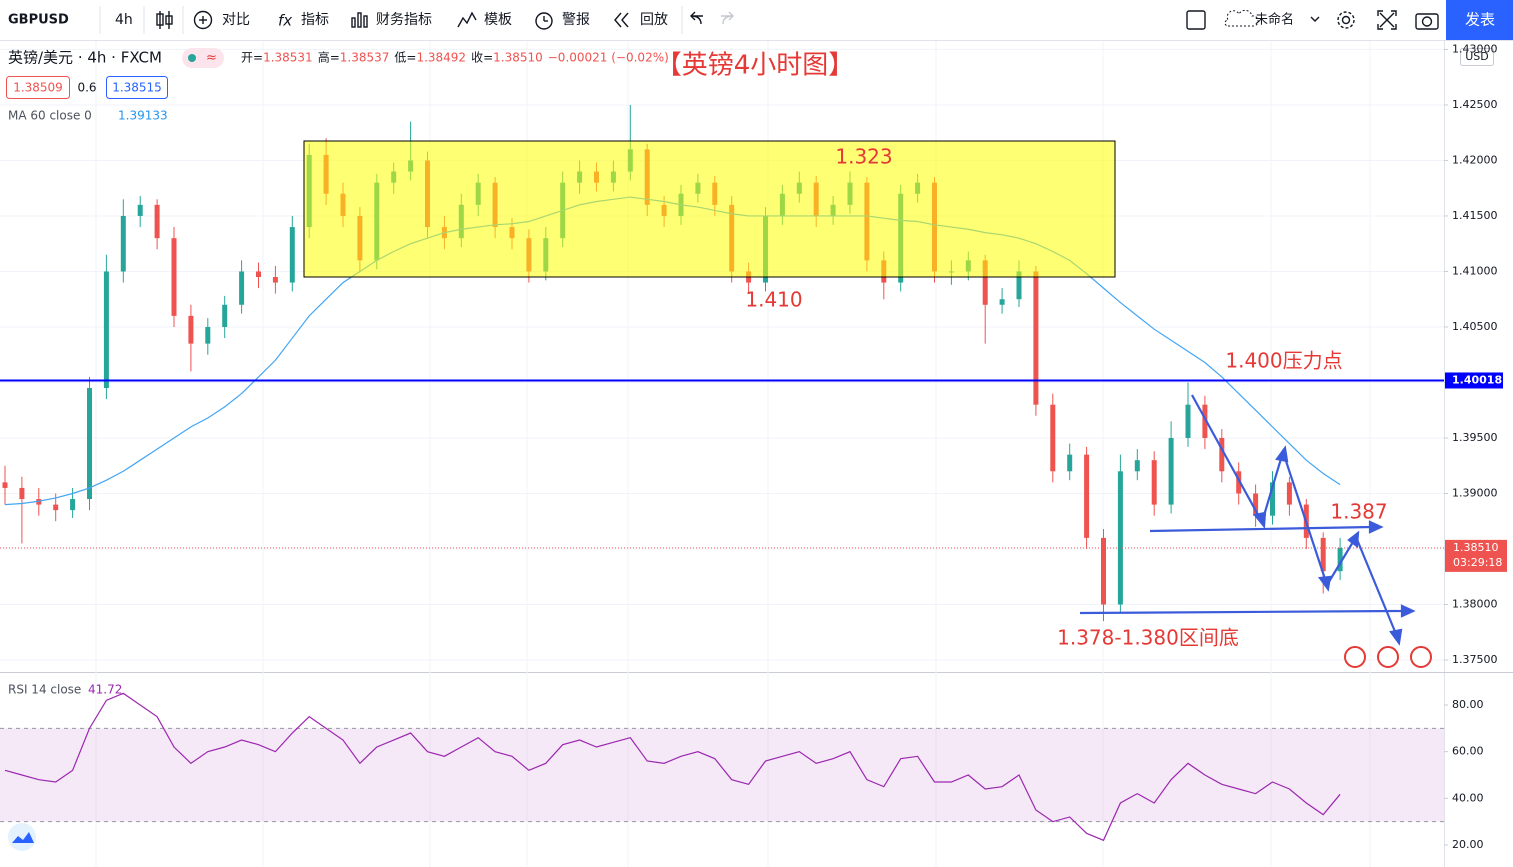 Image resolution: width=1513 pixels, height=867 pixels. What do you see at coordinates (85, 58) in the screenshot?
I see `symbol-title: 英镑/美元 · 4h · FXCM` at bounding box center [85, 58].